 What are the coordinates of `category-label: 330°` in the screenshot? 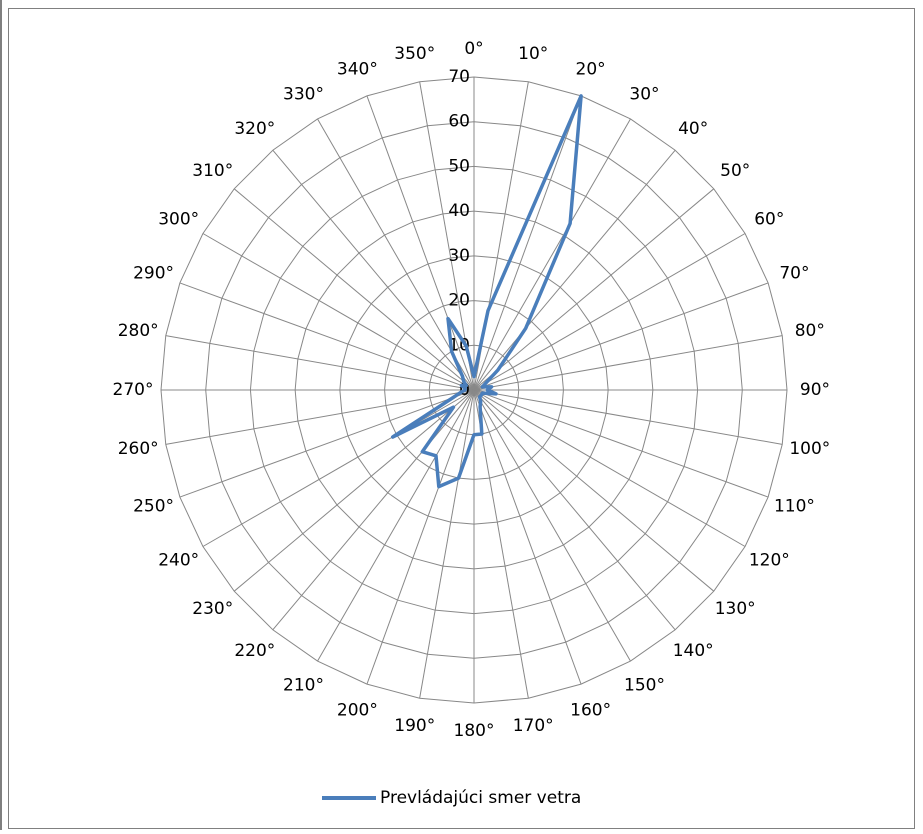 It's located at (303, 95).